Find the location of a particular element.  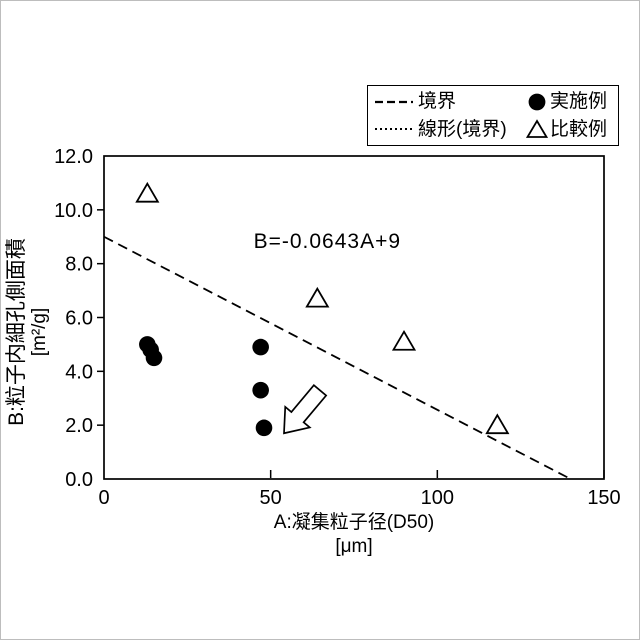

x-tick-label: 0 is located at coordinates (103, 498).